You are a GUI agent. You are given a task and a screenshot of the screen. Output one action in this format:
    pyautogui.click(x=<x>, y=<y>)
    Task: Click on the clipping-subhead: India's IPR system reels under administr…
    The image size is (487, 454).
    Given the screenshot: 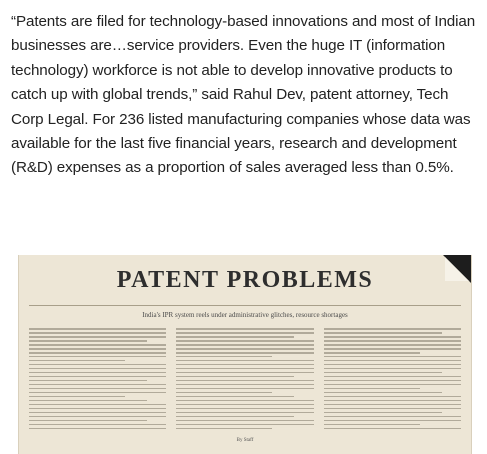 What is the action you would take?
    pyautogui.click(x=245, y=315)
    